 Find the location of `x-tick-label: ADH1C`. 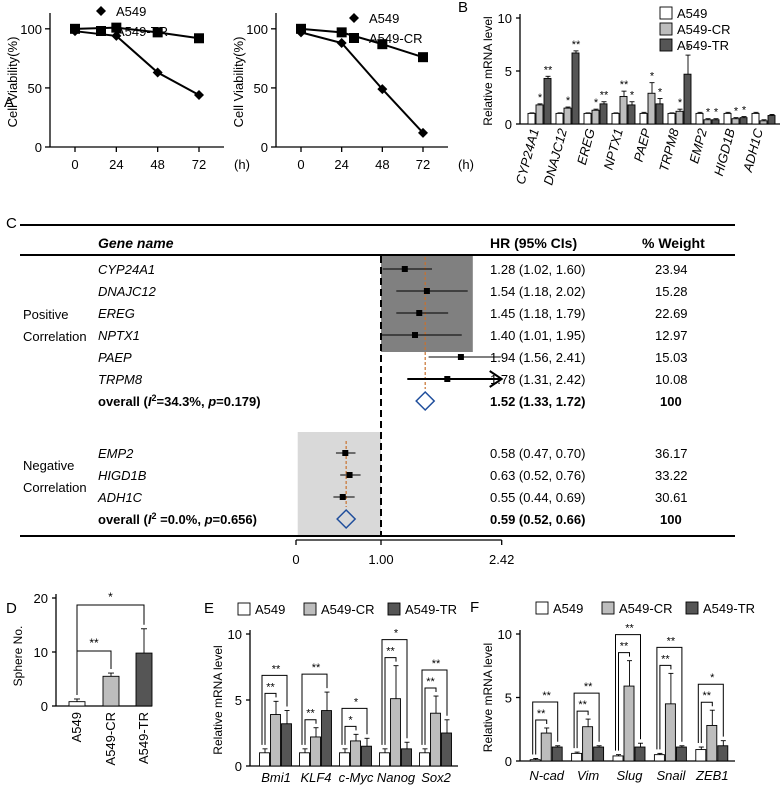

x-tick-label: ADH1C is located at coordinates (753, 150).